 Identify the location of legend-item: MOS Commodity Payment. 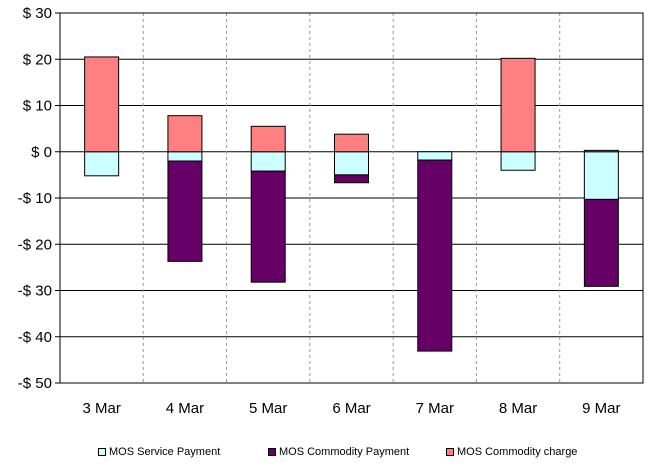
(338, 452).